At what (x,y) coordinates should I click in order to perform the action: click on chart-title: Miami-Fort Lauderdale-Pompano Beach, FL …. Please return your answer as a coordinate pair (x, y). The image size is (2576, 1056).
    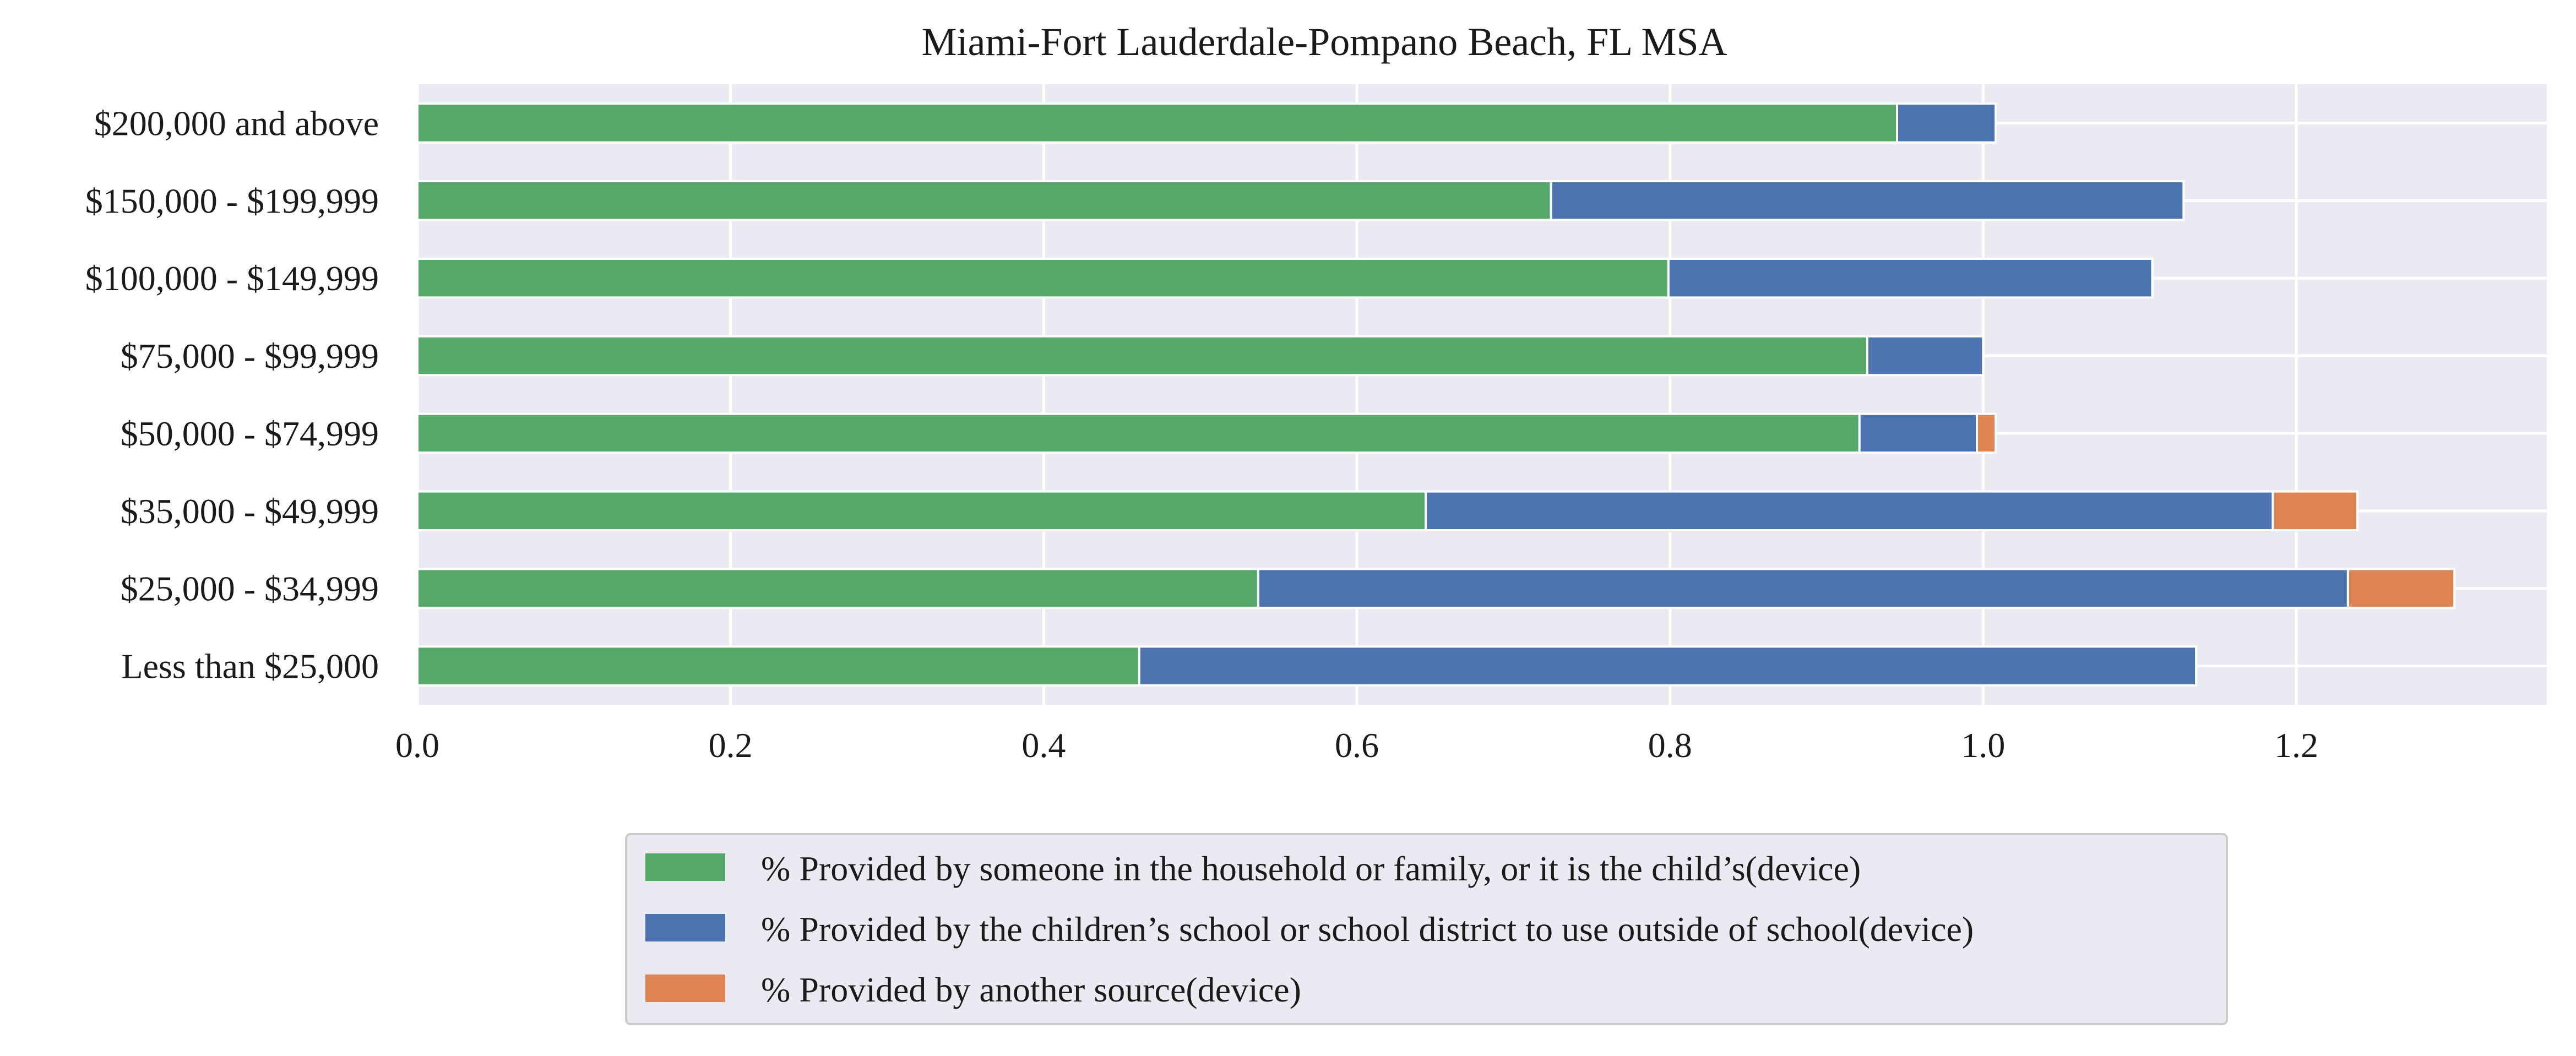
    Looking at the image, I should click on (1324, 42).